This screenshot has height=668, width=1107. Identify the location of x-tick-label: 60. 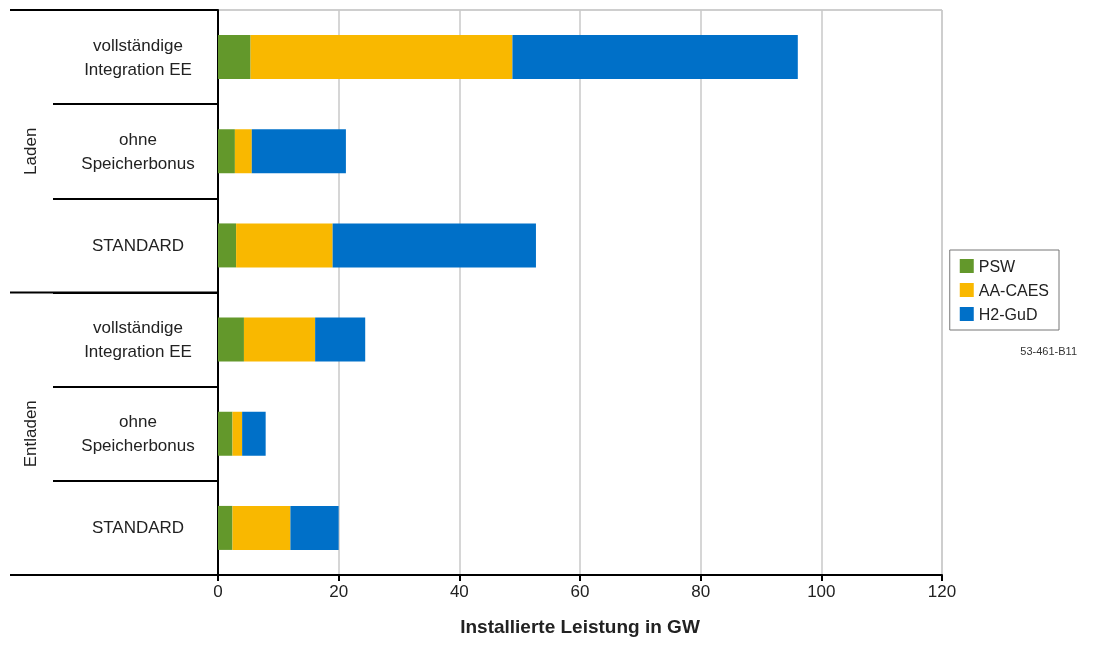
(580, 591).